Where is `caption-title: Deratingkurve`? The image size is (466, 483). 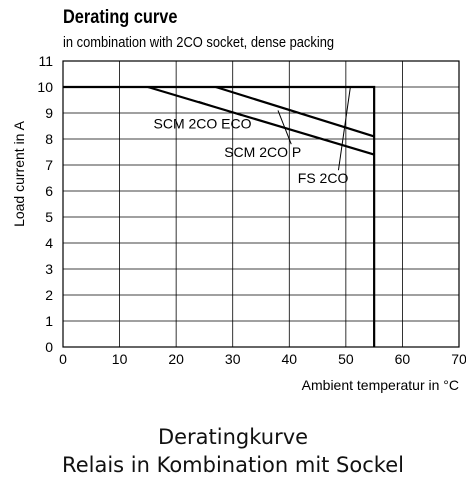
caption-title: Deratingkurve is located at coordinates (233, 437).